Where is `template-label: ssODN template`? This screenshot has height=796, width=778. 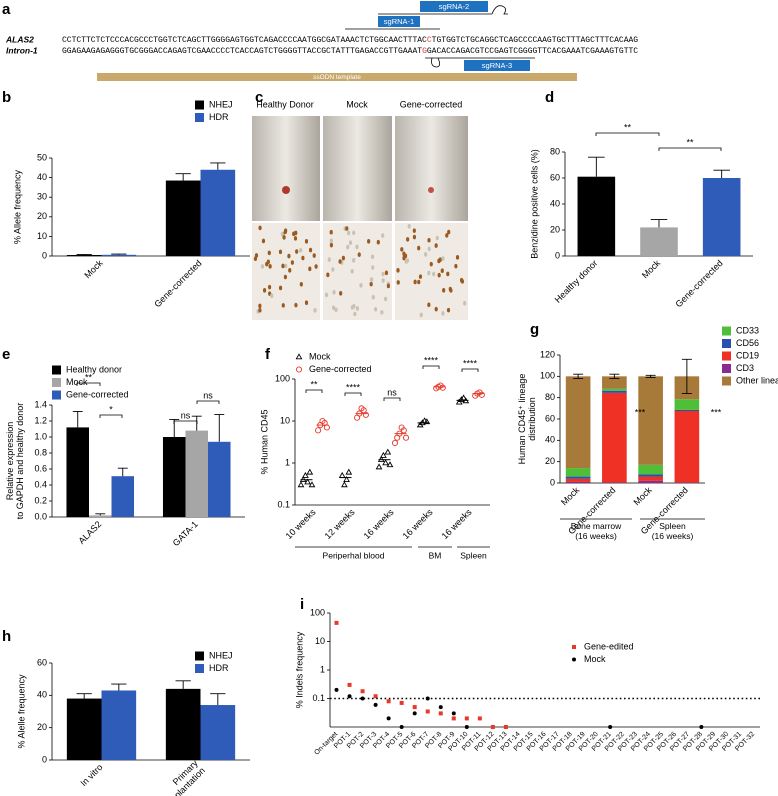
template-label: ssODN template is located at coordinates (337, 77).